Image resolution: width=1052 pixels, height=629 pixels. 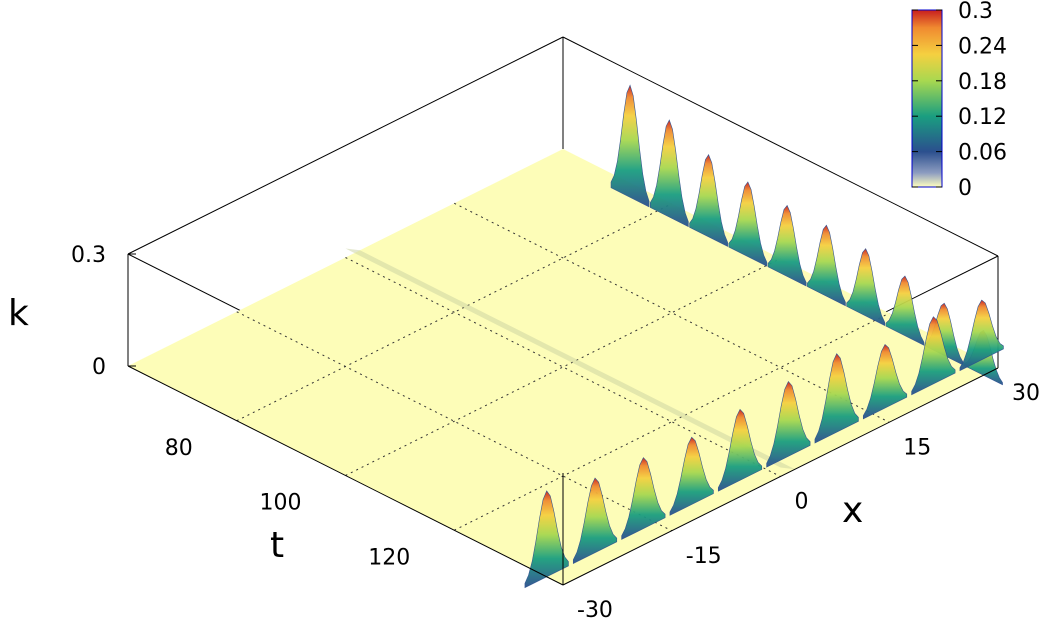 I want to click on colorbar-tick-label: 0.06, so click(x=982, y=153).